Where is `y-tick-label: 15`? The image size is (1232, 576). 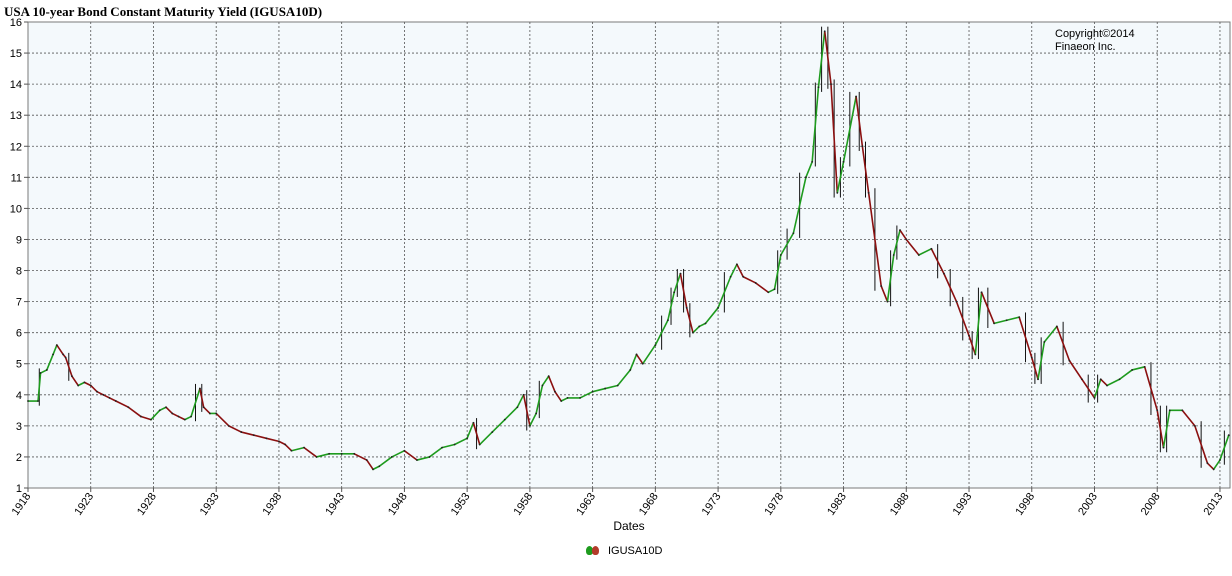 y-tick-label: 15 is located at coordinates (16, 54).